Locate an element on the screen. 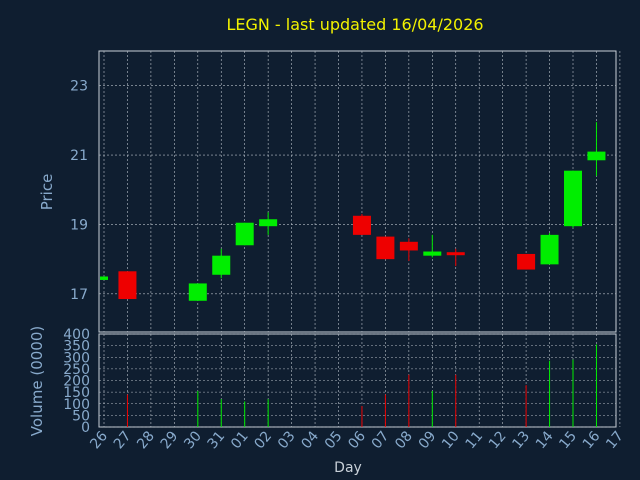 The width and height of the screenshot is (640, 480). chart-title: LEGN - last updated 16/04/2026 is located at coordinates (354, 24).